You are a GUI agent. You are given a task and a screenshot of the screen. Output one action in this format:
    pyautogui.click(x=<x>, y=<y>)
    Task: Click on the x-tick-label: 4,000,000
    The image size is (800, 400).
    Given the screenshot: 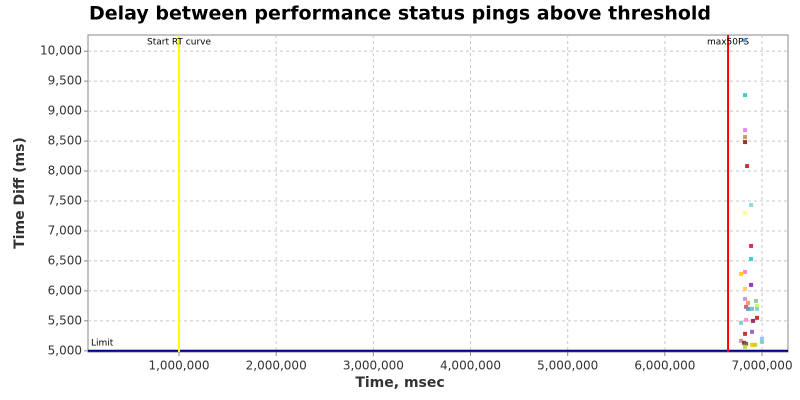 What is the action you would take?
    pyautogui.click(x=470, y=366)
    